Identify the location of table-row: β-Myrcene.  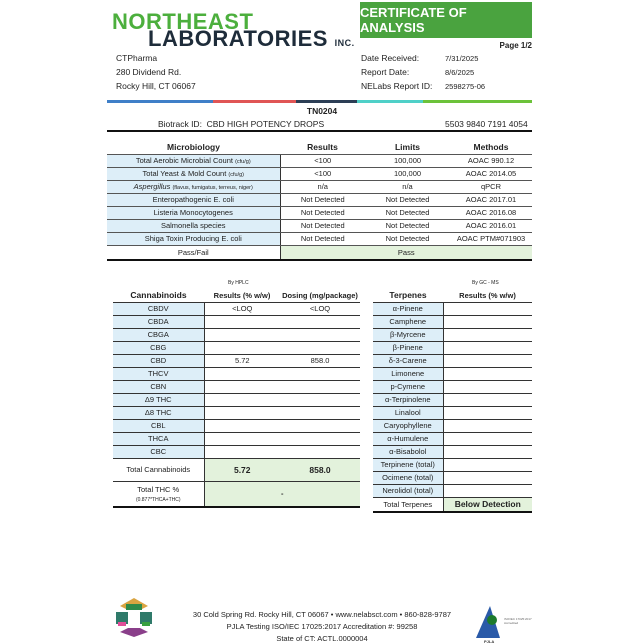
(452, 335).